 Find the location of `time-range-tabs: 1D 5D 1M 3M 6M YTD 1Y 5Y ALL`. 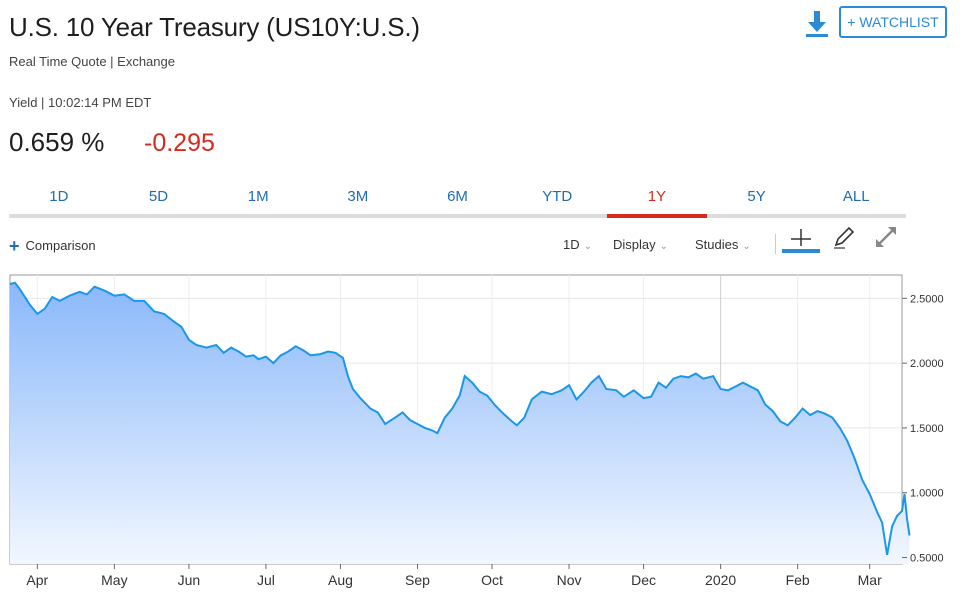

time-range-tabs: 1D 5D 1M 3M 6M YTD 1Y 5Y ALL is located at coordinates (457, 202).